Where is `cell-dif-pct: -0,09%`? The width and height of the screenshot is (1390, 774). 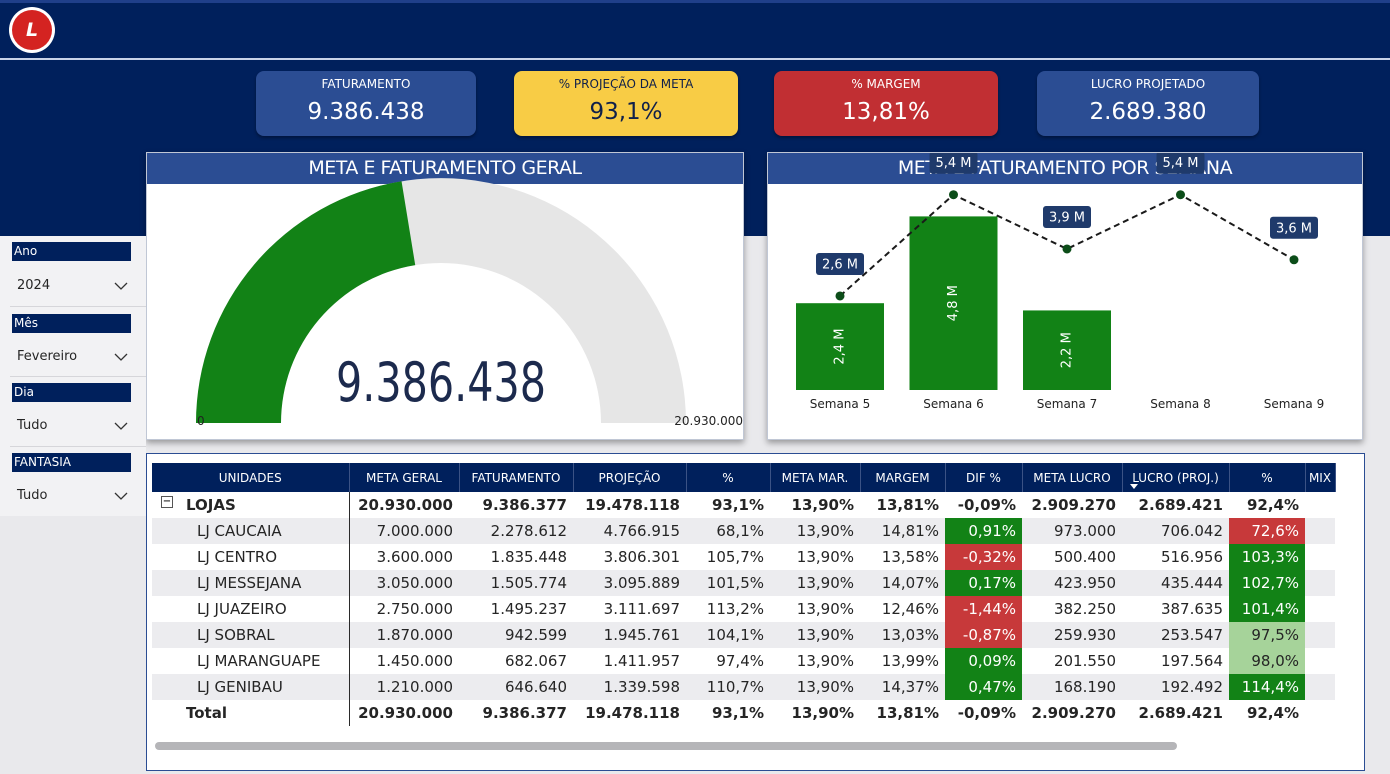 cell-dif-pct: -0,09% is located at coordinates (983, 505).